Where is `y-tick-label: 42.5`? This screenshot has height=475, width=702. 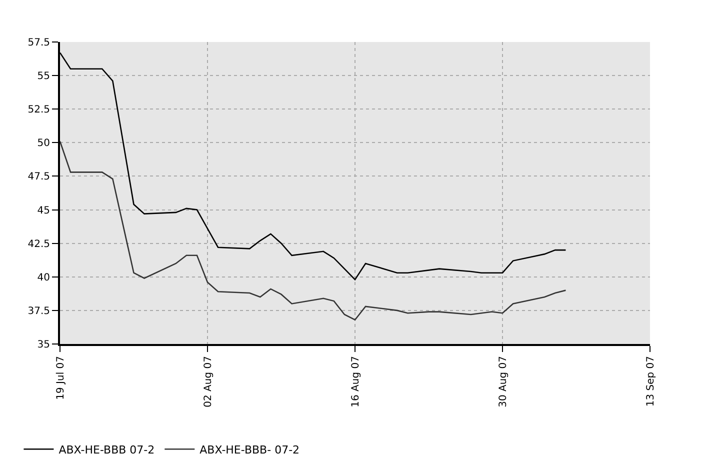 y-tick-label: 42.5 is located at coordinates (39, 244).